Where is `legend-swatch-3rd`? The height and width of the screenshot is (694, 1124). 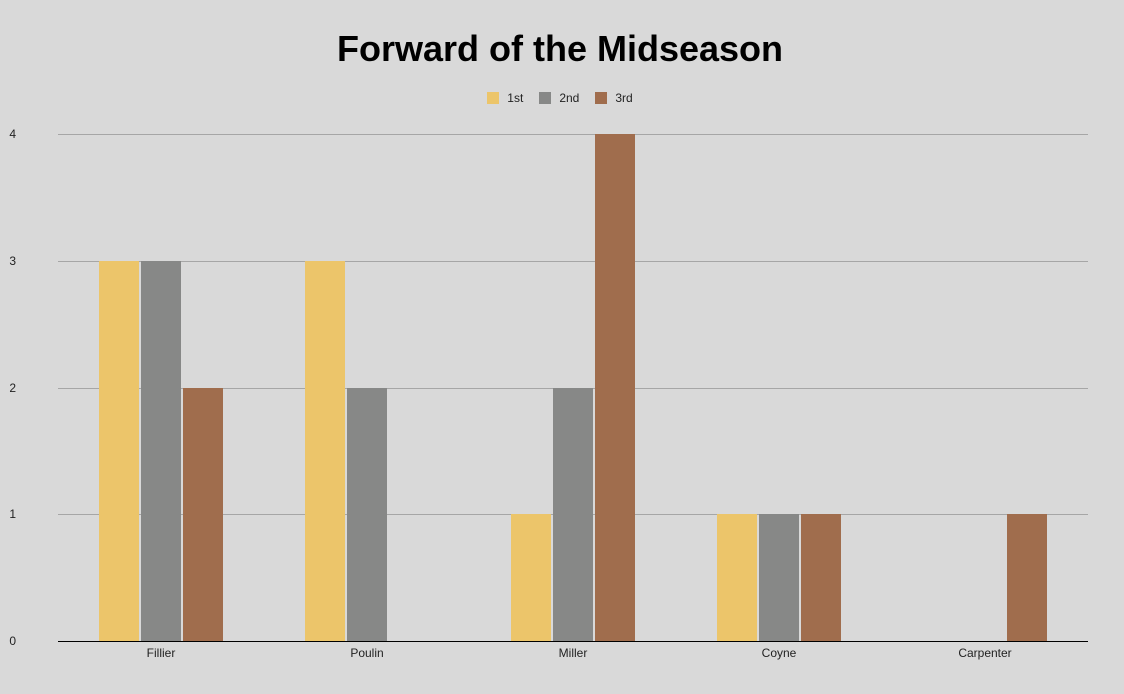 legend-swatch-3rd is located at coordinates (601, 98).